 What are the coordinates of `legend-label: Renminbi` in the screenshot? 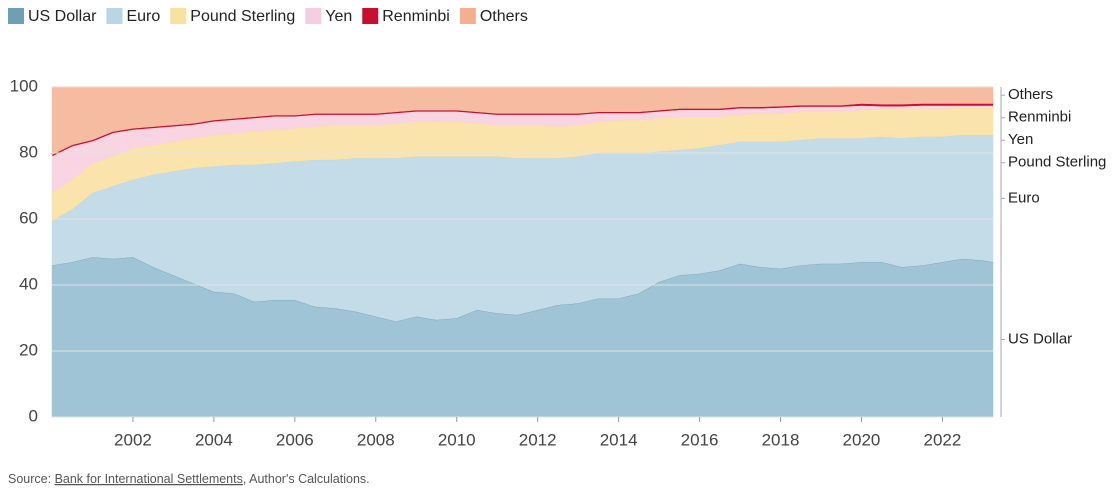 It's located at (416, 16).